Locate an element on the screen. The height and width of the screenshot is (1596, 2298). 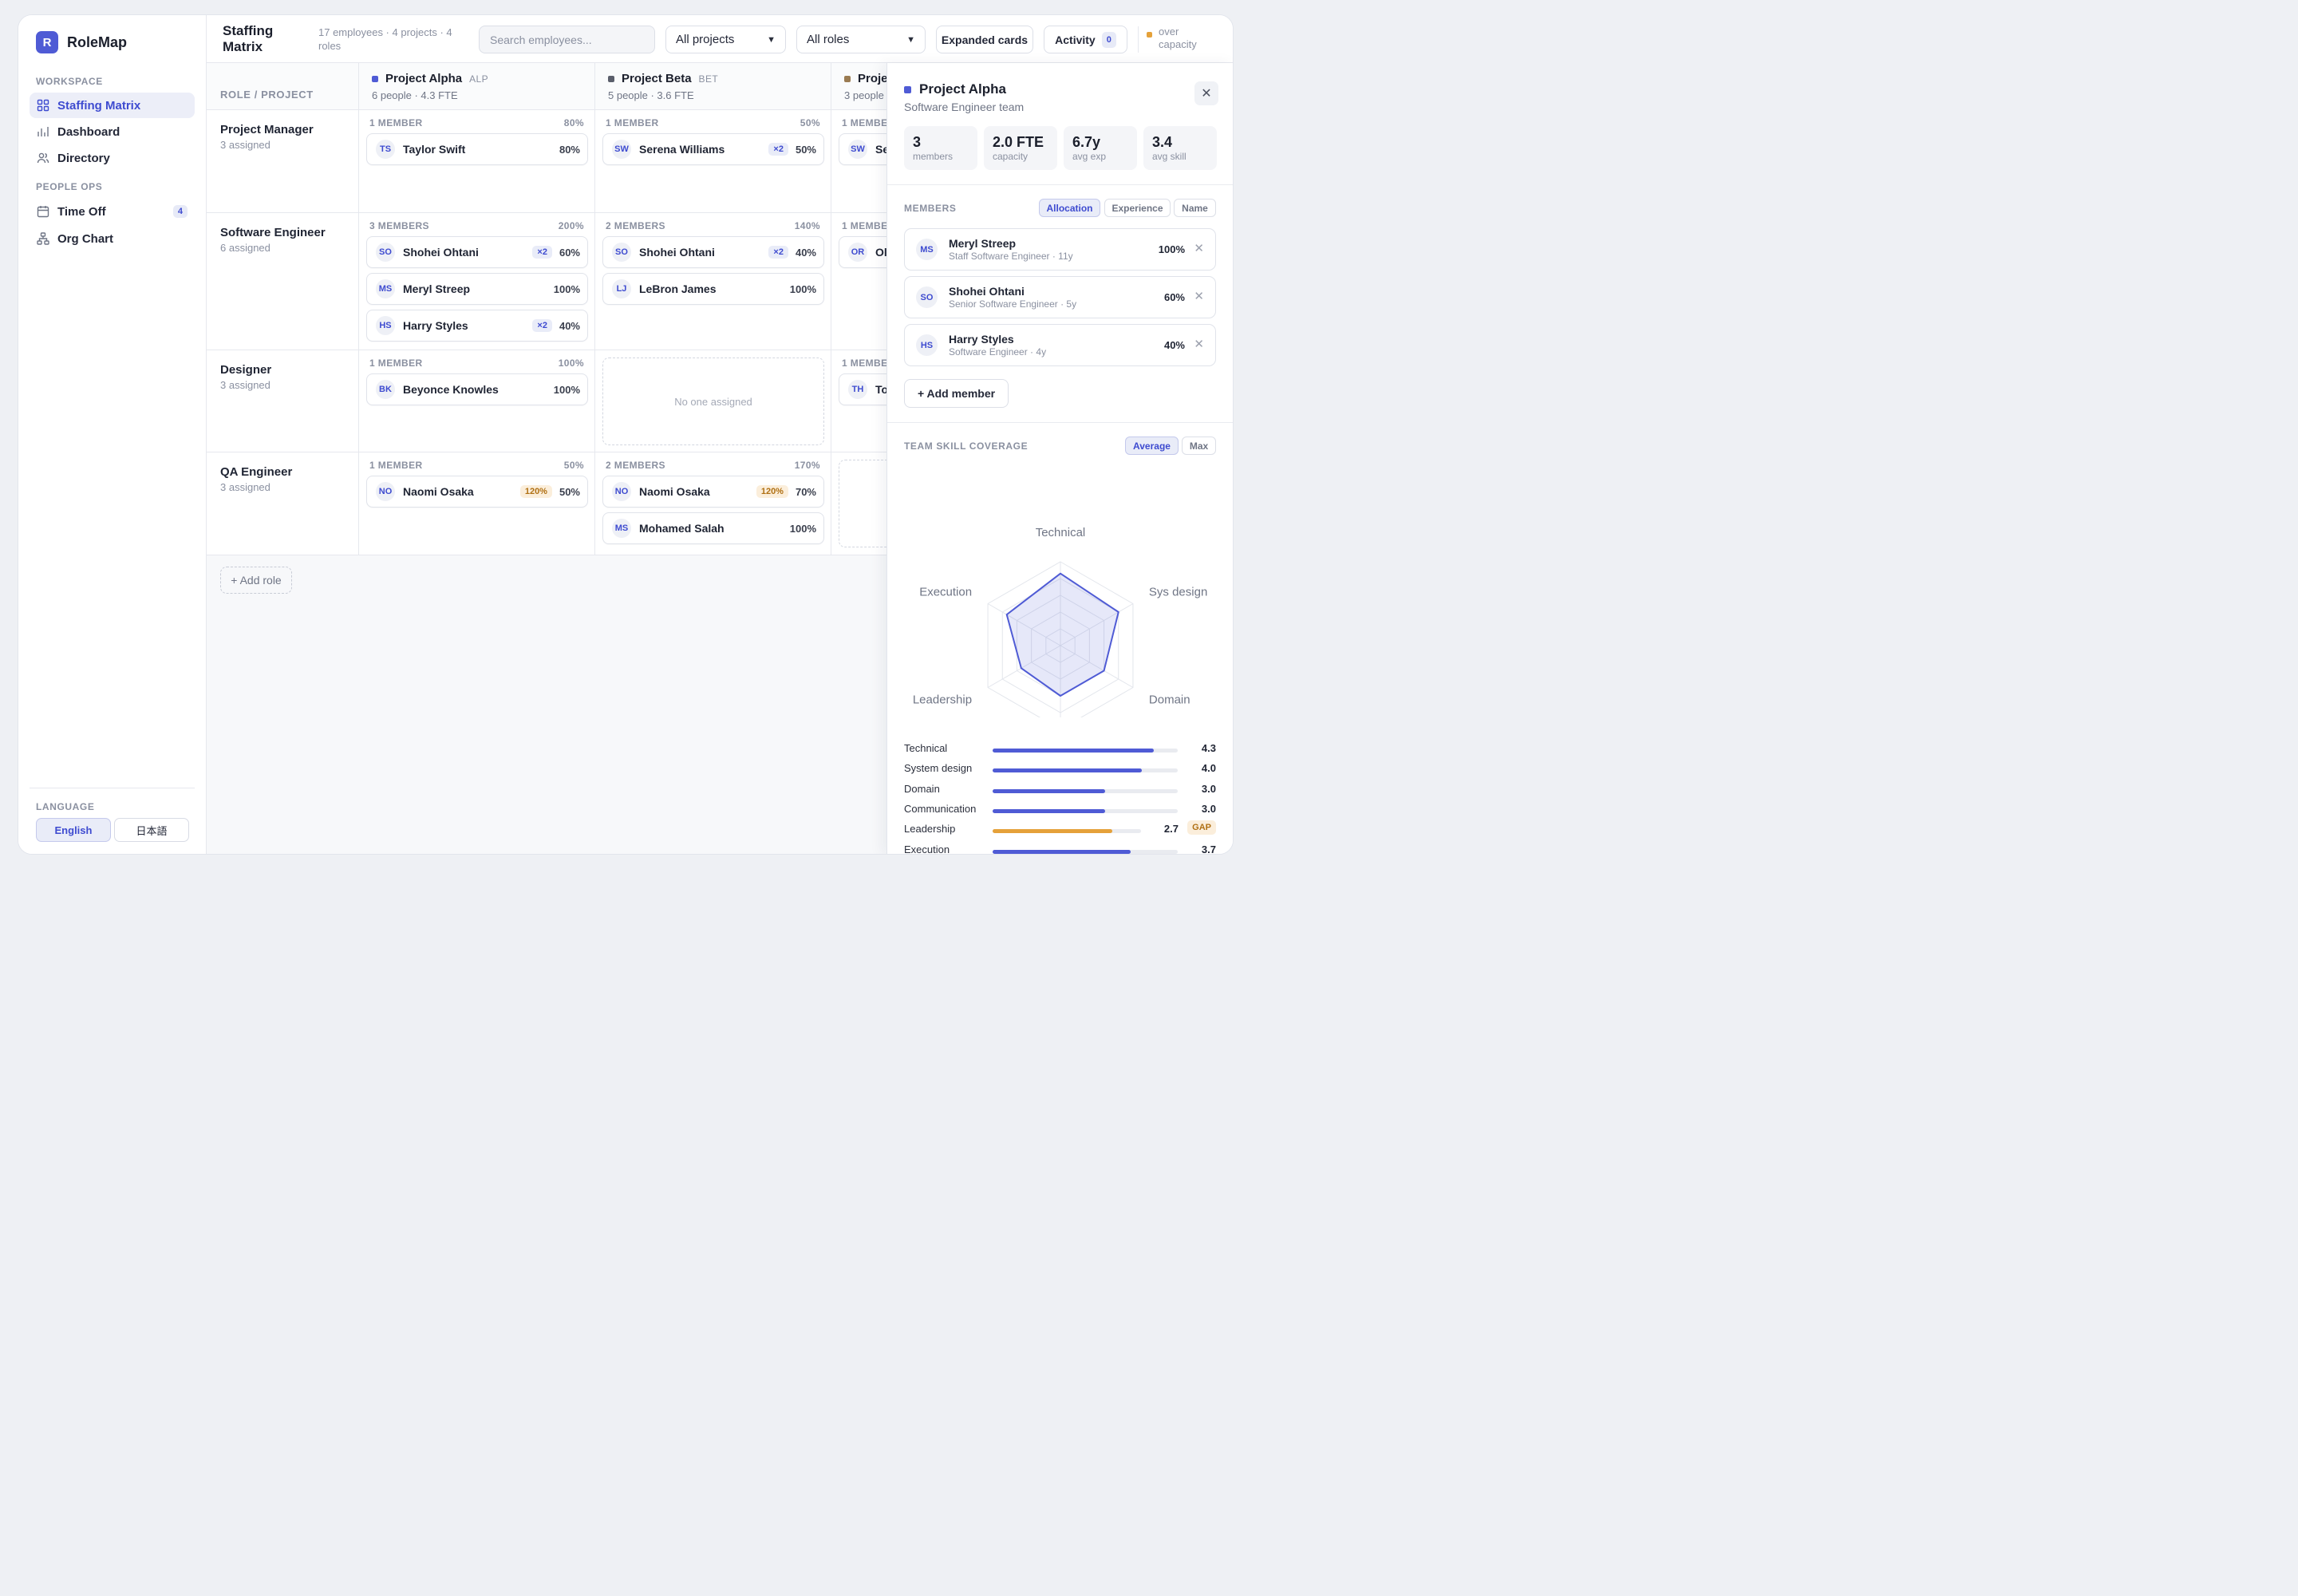
role-filter-select: All roles ▼ is located at coordinates (861, 39).